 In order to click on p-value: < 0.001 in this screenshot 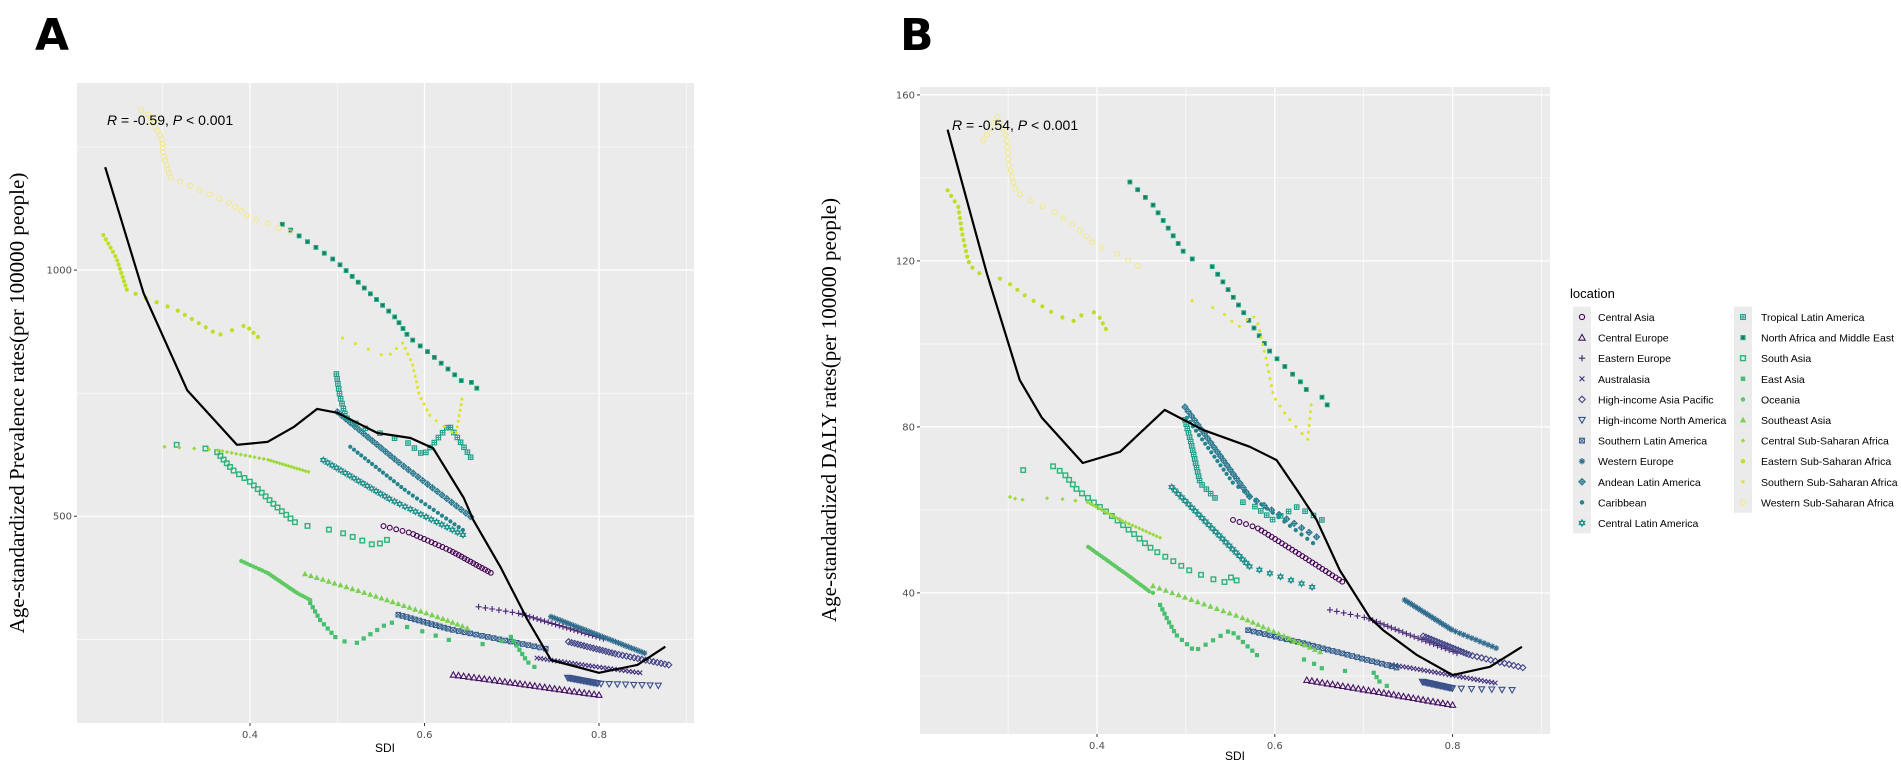, I will do `click(1052, 125)`.